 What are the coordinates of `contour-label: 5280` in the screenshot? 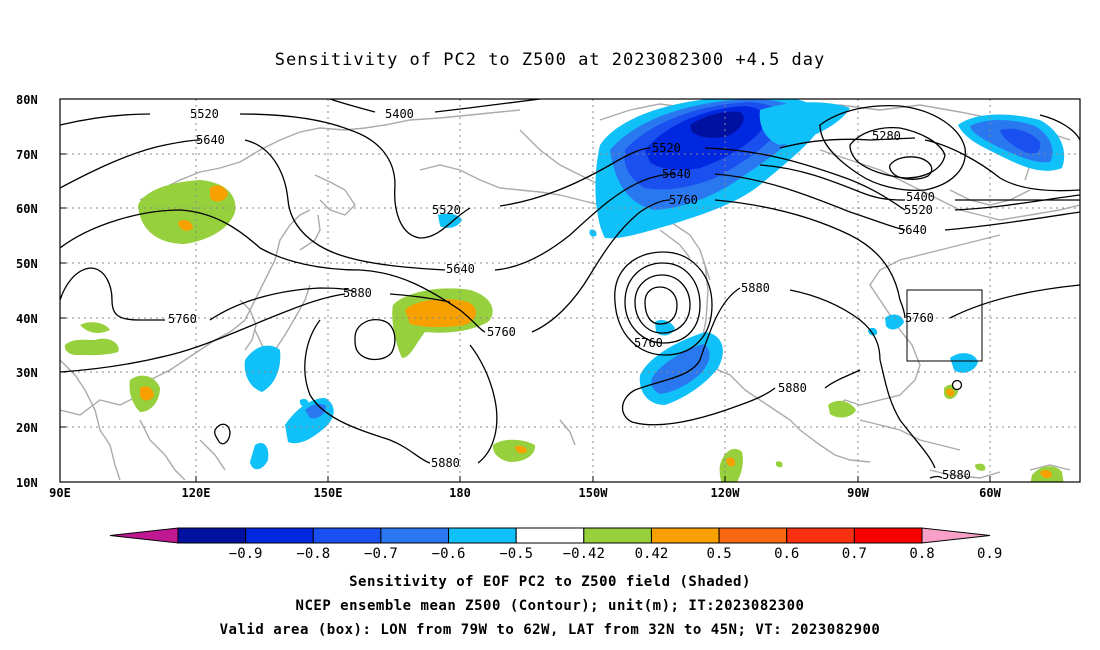 It's located at (886, 136).